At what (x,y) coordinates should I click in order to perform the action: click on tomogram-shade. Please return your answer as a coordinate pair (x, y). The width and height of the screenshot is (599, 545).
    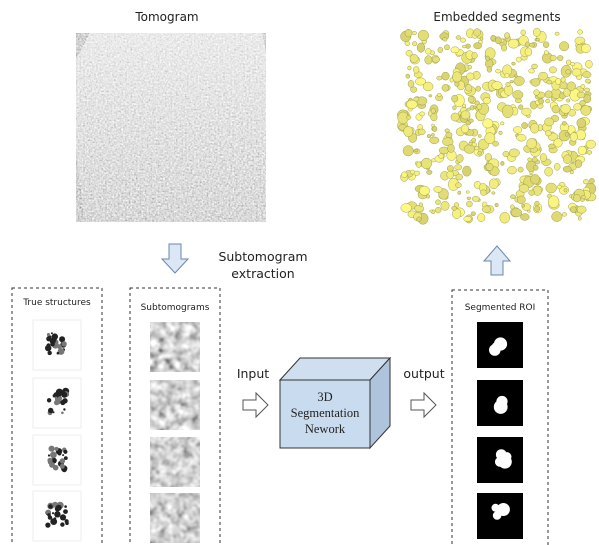
    Looking at the image, I should click on (171, 127).